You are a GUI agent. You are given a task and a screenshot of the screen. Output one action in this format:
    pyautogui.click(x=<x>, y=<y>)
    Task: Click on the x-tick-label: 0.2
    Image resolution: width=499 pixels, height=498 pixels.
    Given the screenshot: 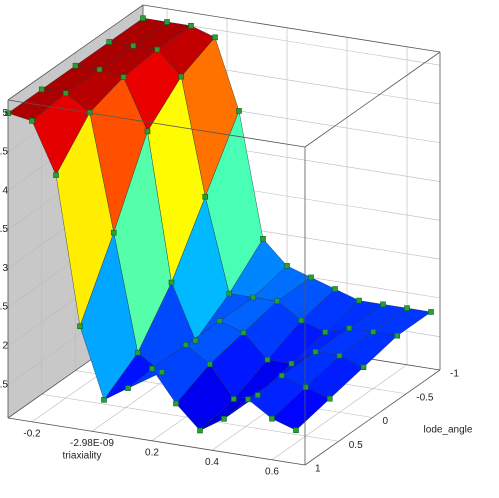 What is the action you would take?
    pyautogui.click(x=152, y=452)
    